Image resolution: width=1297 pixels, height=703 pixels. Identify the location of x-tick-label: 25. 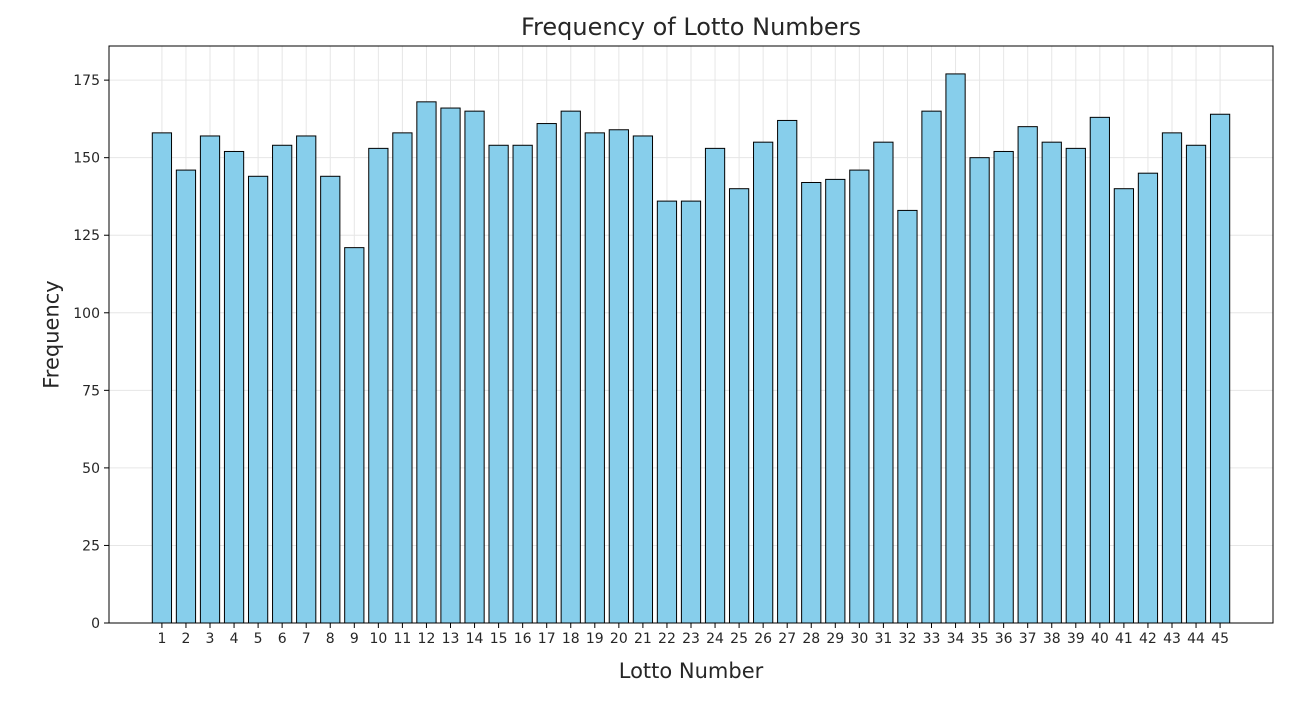
(739, 639).